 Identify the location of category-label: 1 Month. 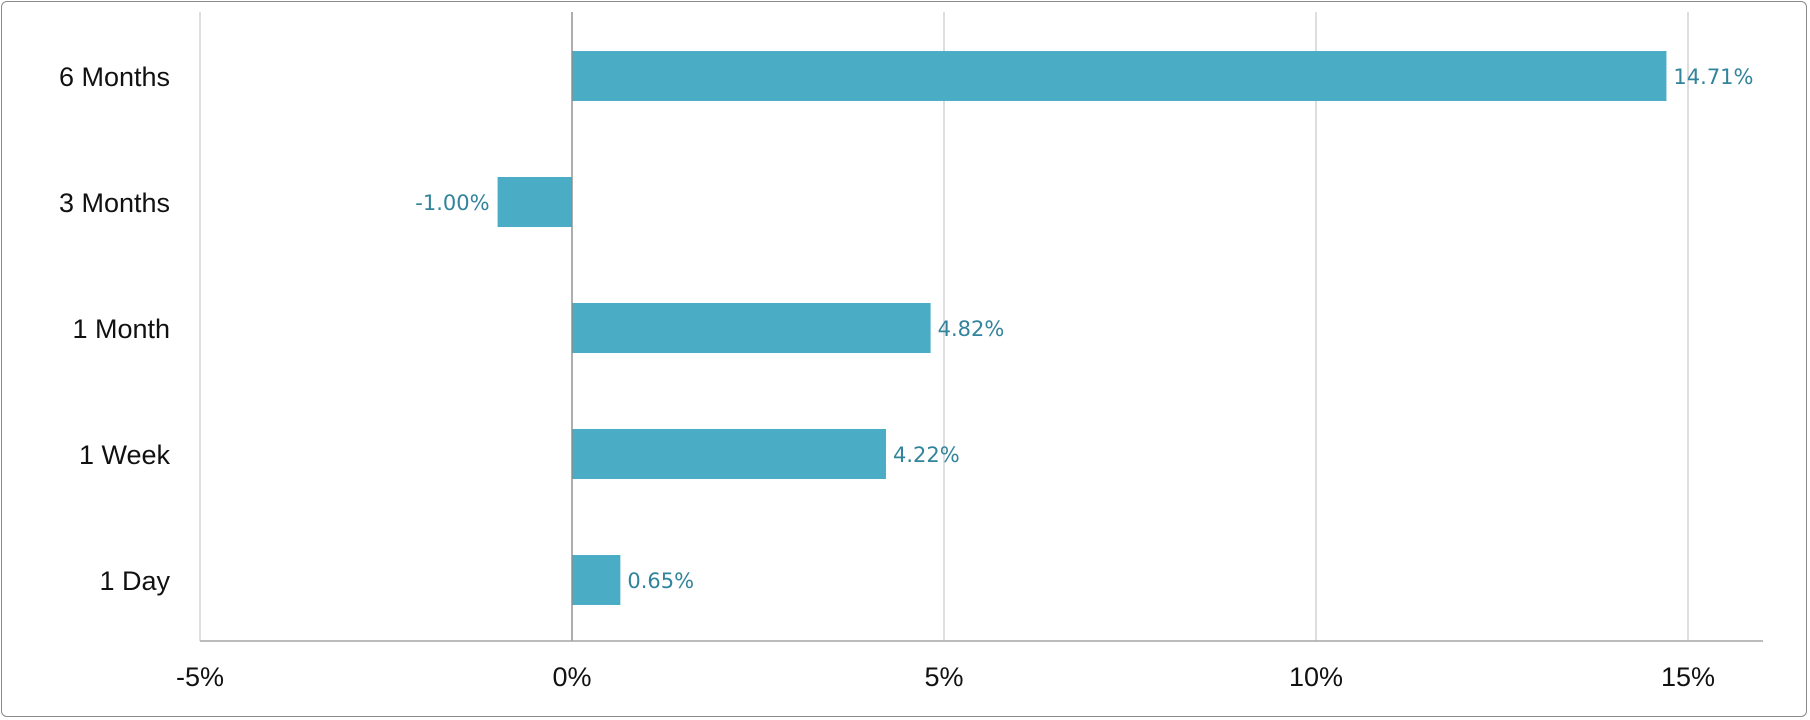
(121, 329).